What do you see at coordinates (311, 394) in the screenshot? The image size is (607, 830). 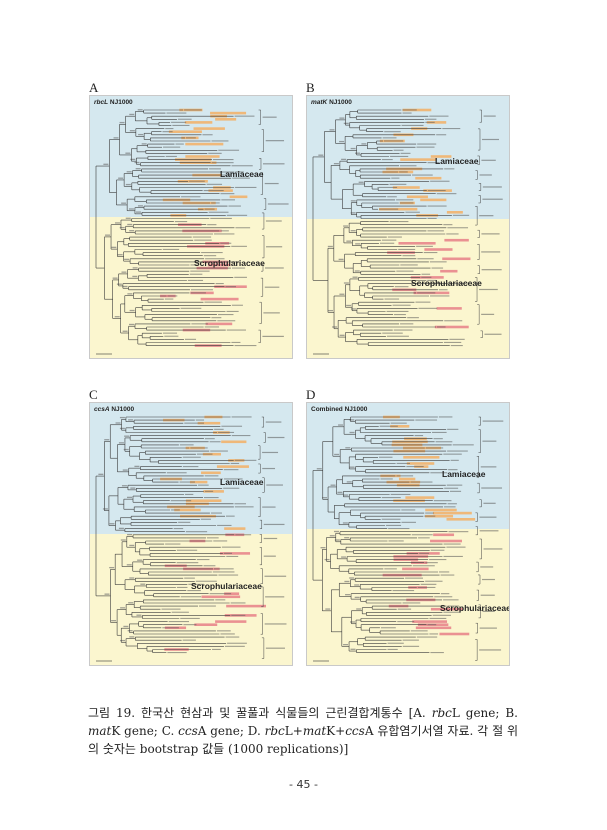 I see `panel-letter-d: D` at bounding box center [311, 394].